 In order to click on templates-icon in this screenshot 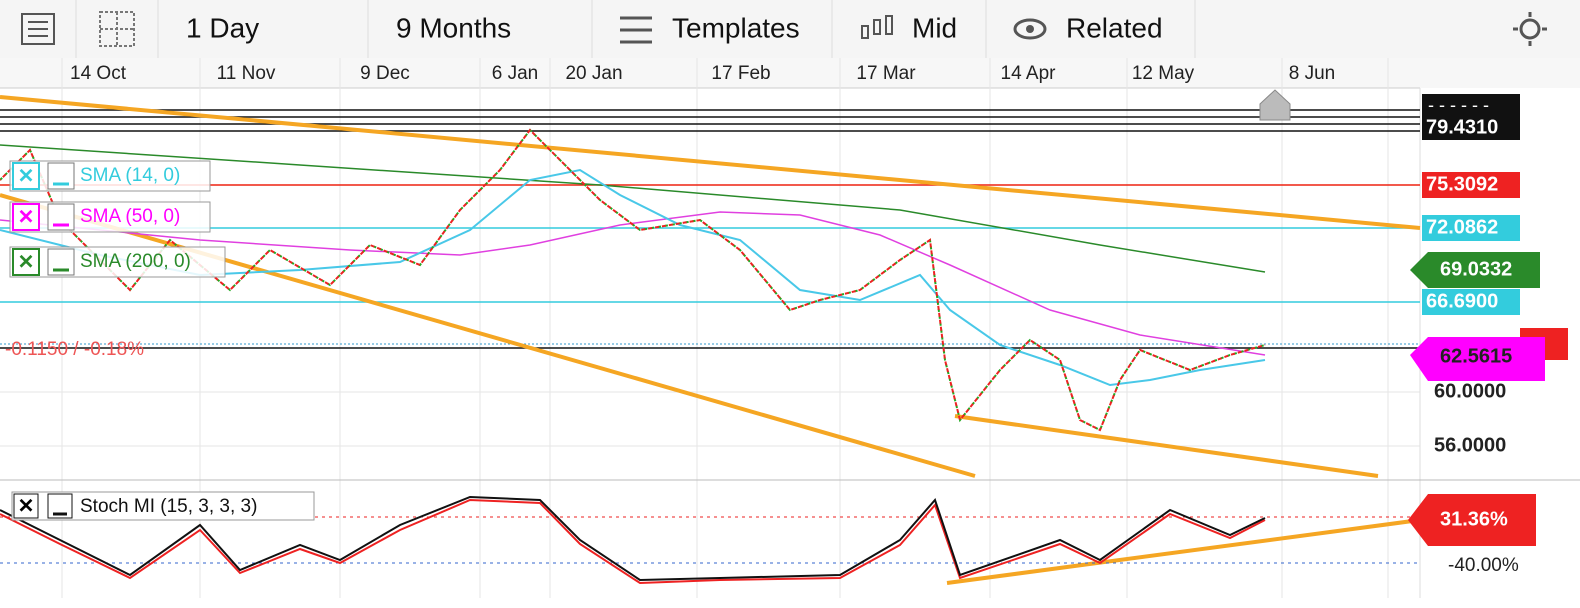, I will do `click(636, 30)`.